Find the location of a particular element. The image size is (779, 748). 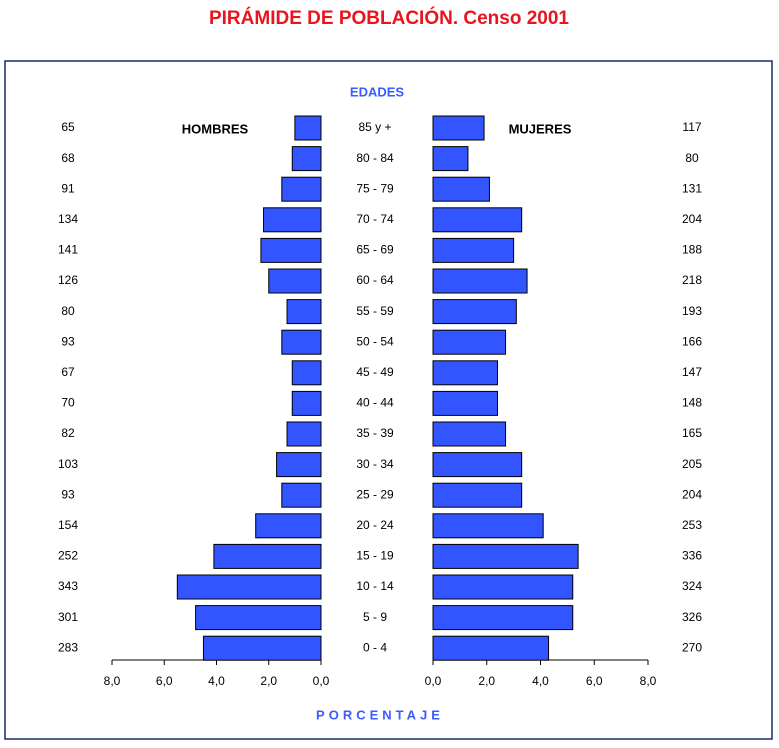

count-label: 165 is located at coordinates (692, 433).